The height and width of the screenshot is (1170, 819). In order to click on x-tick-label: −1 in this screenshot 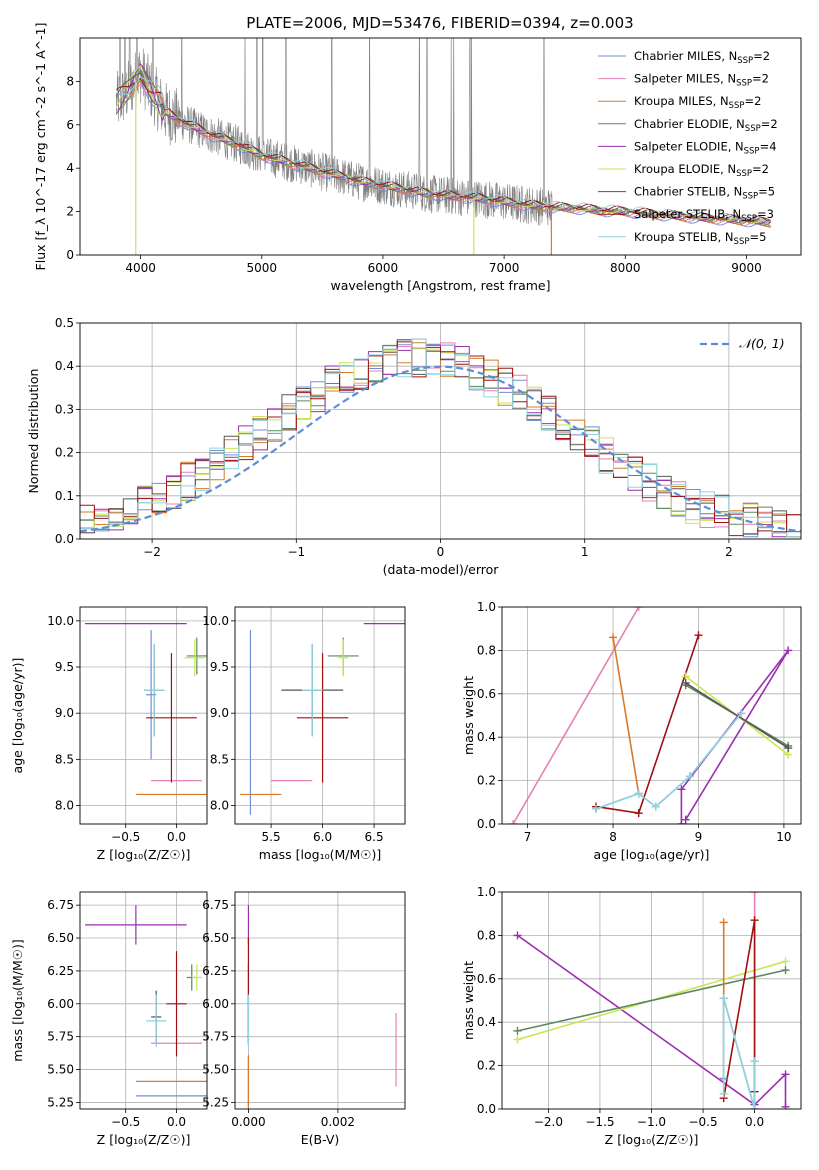, I will do `click(296, 552)`.